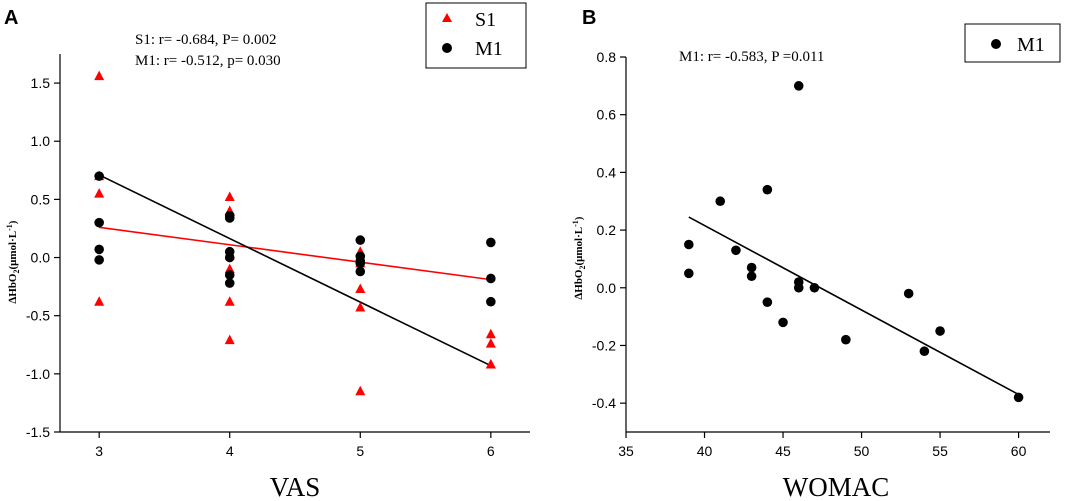 The width and height of the screenshot is (1065, 501). Describe the element at coordinates (940, 451) in the screenshot. I see `panel-b-x-tick-label: 55` at that location.